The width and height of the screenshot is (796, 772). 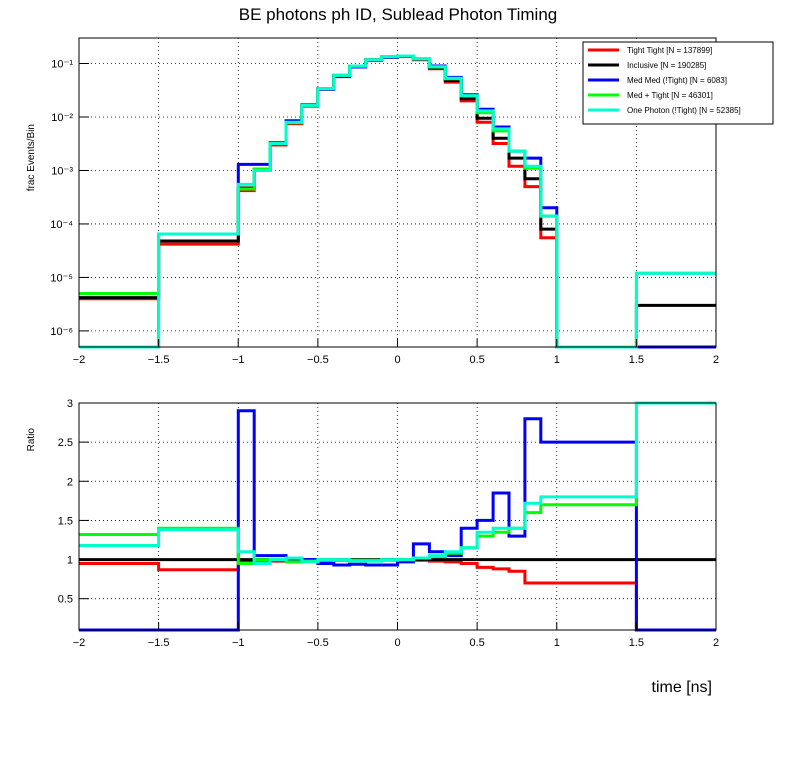 What do you see at coordinates (398, 14) in the screenshot?
I see `chart-title: BE photons ph ID, Sublead Photon Timing` at bounding box center [398, 14].